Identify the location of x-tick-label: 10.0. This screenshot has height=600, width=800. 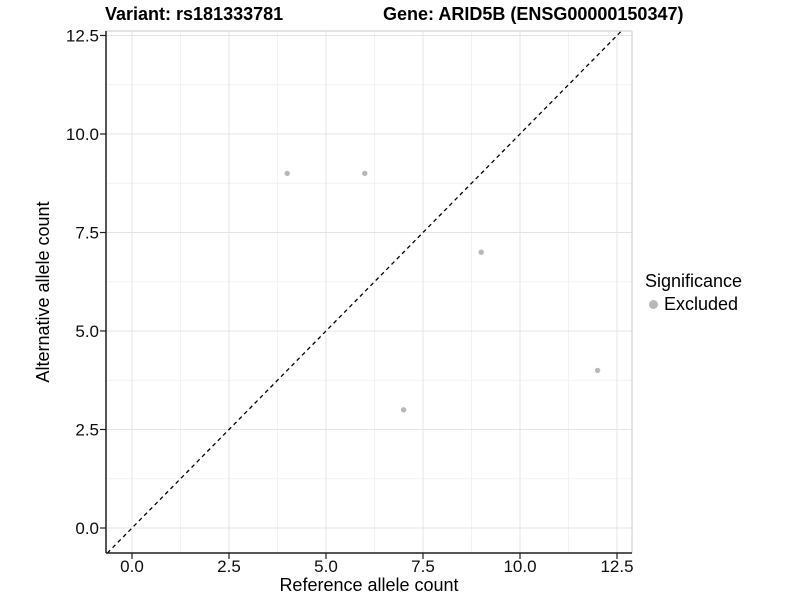
(519, 566).